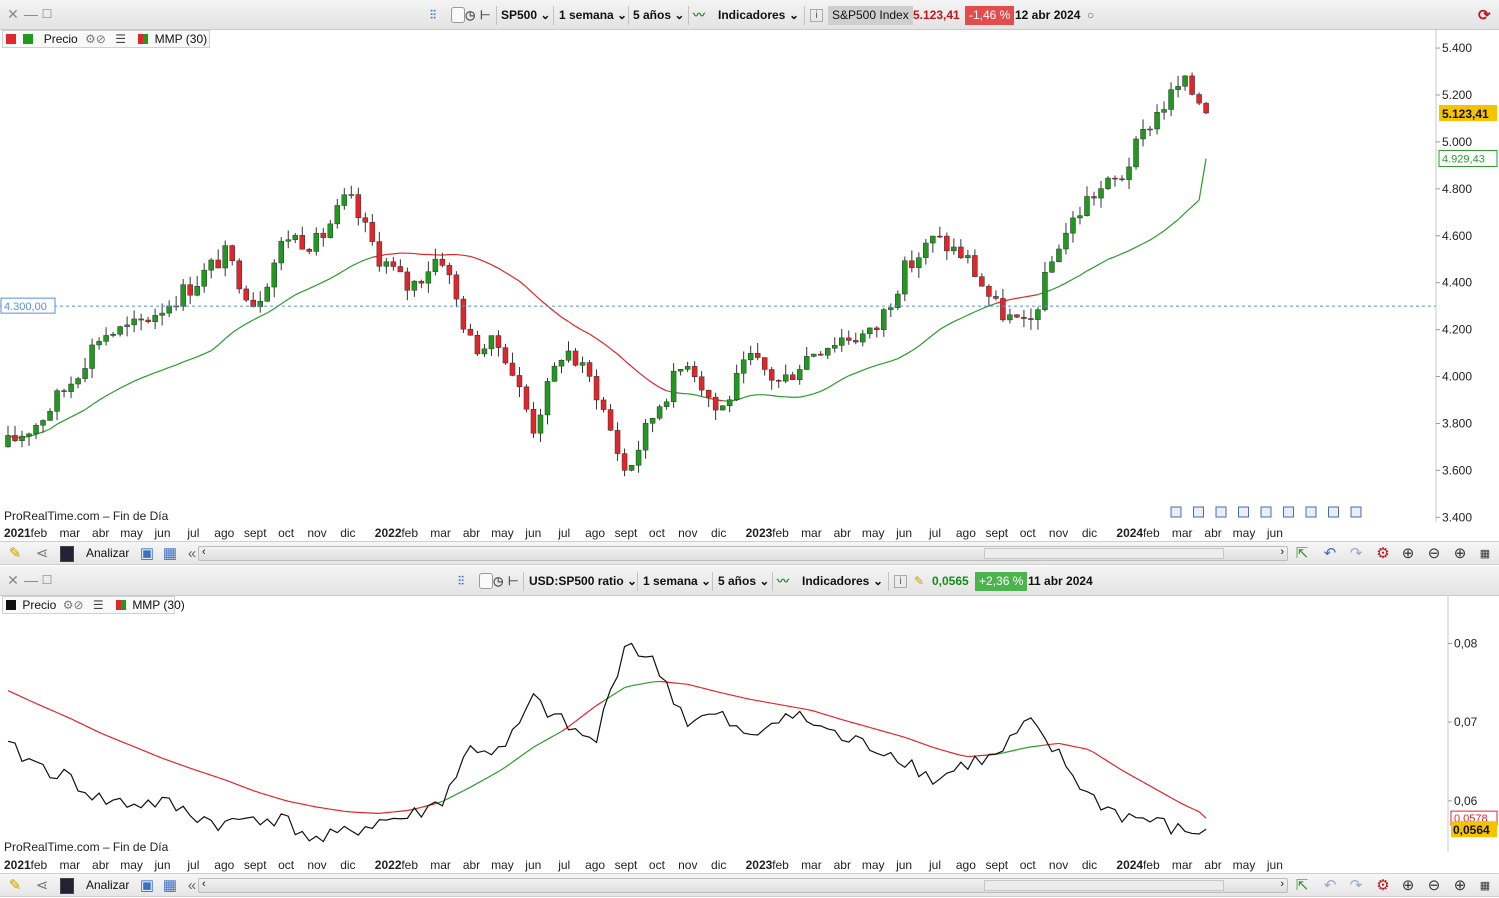 This screenshot has width=1499, height=898. What do you see at coordinates (743, 553) in the screenshot?
I see `horizontal-scrollbar: ‹ ›` at bounding box center [743, 553].